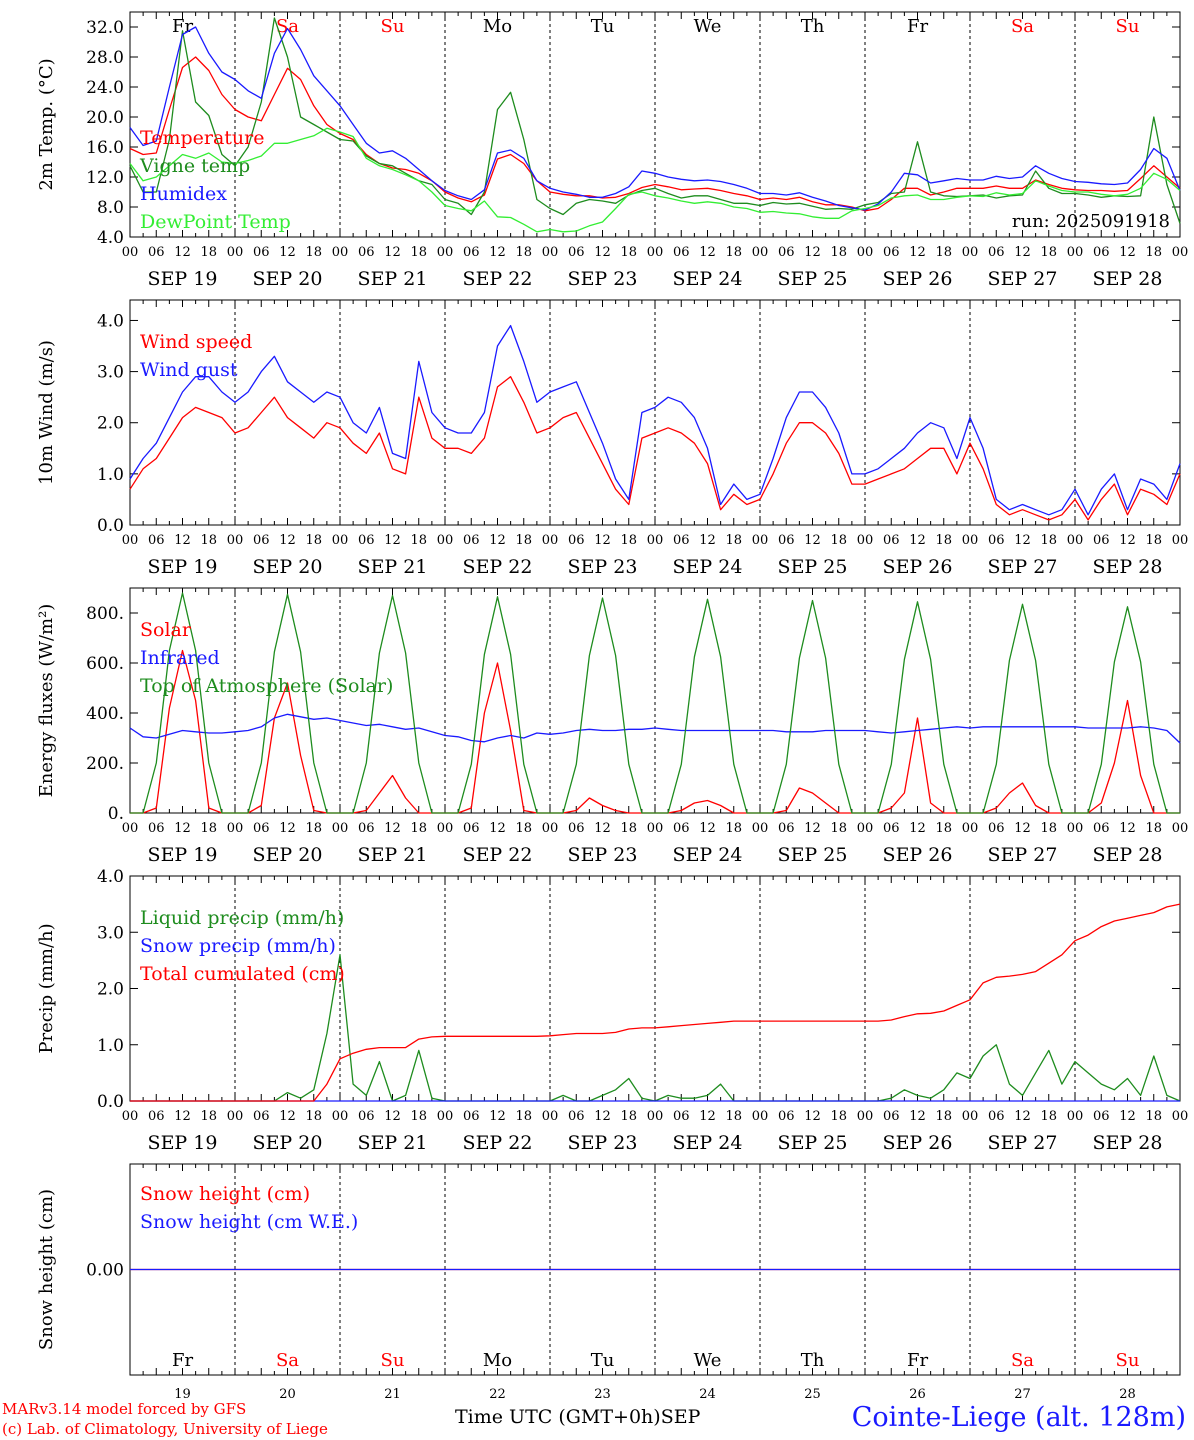  I want to click on panel-energy-legend-item: Infrared, so click(180, 658).